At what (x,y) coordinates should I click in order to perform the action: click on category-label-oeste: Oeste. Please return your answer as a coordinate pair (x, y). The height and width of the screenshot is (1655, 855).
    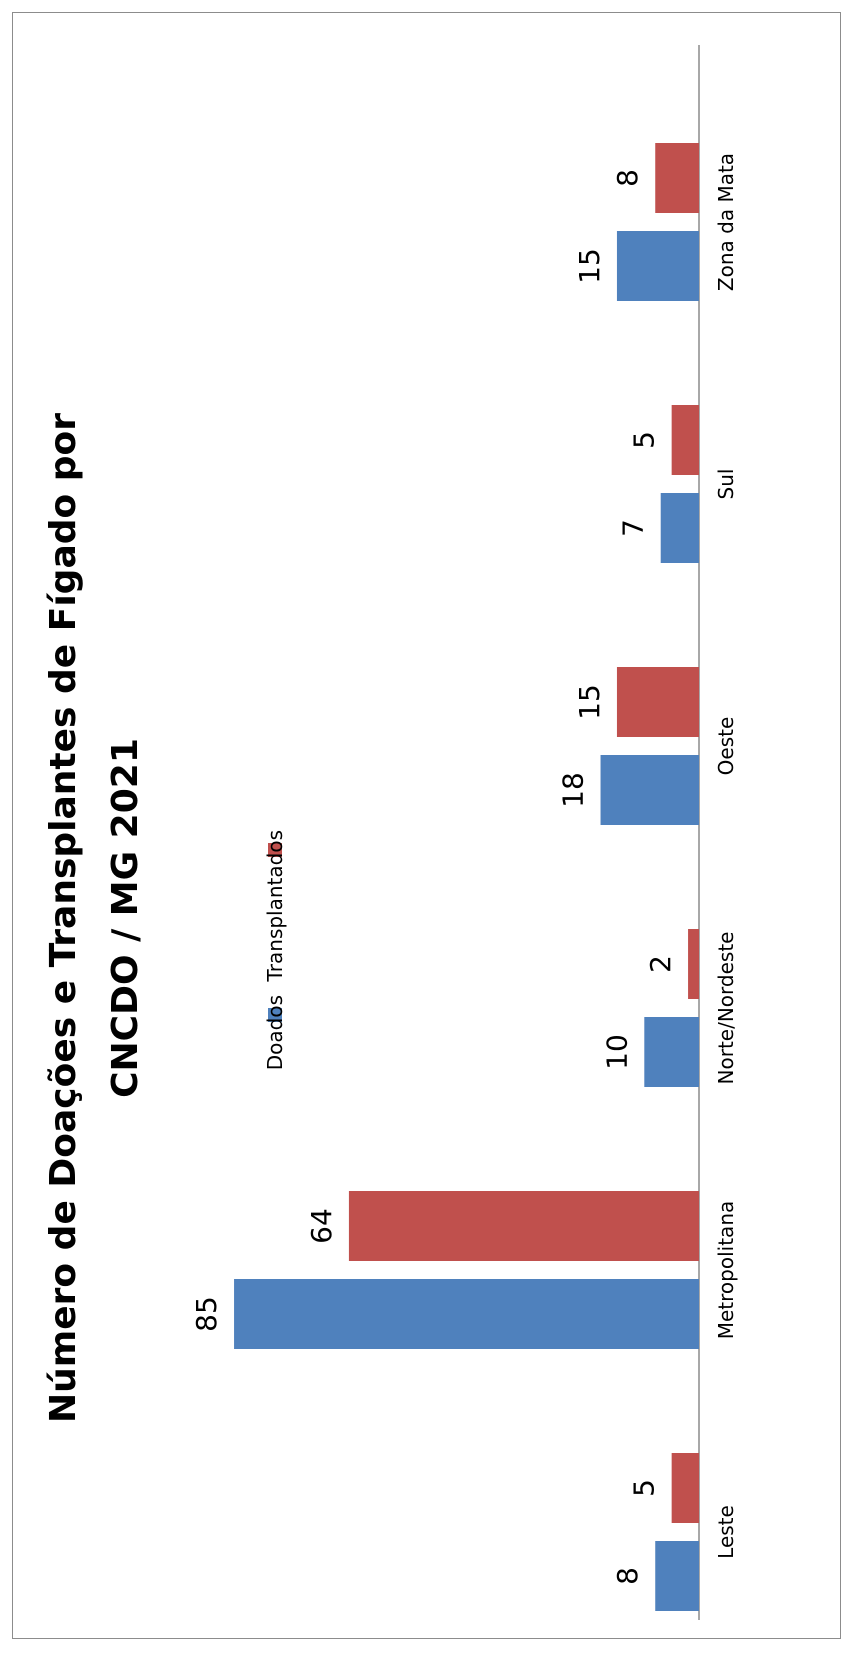
    Looking at the image, I should click on (726, 746).